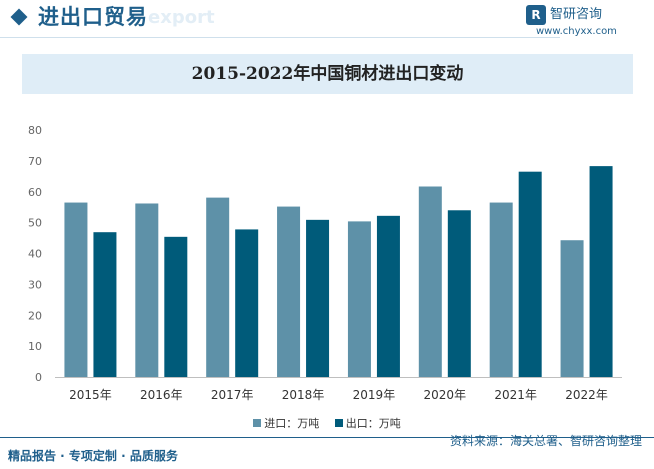 This screenshot has width=654, height=469. What do you see at coordinates (161, 395) in the screenshot?
I see `x-tick-label: 2016年` at bounding box center [161, 395].